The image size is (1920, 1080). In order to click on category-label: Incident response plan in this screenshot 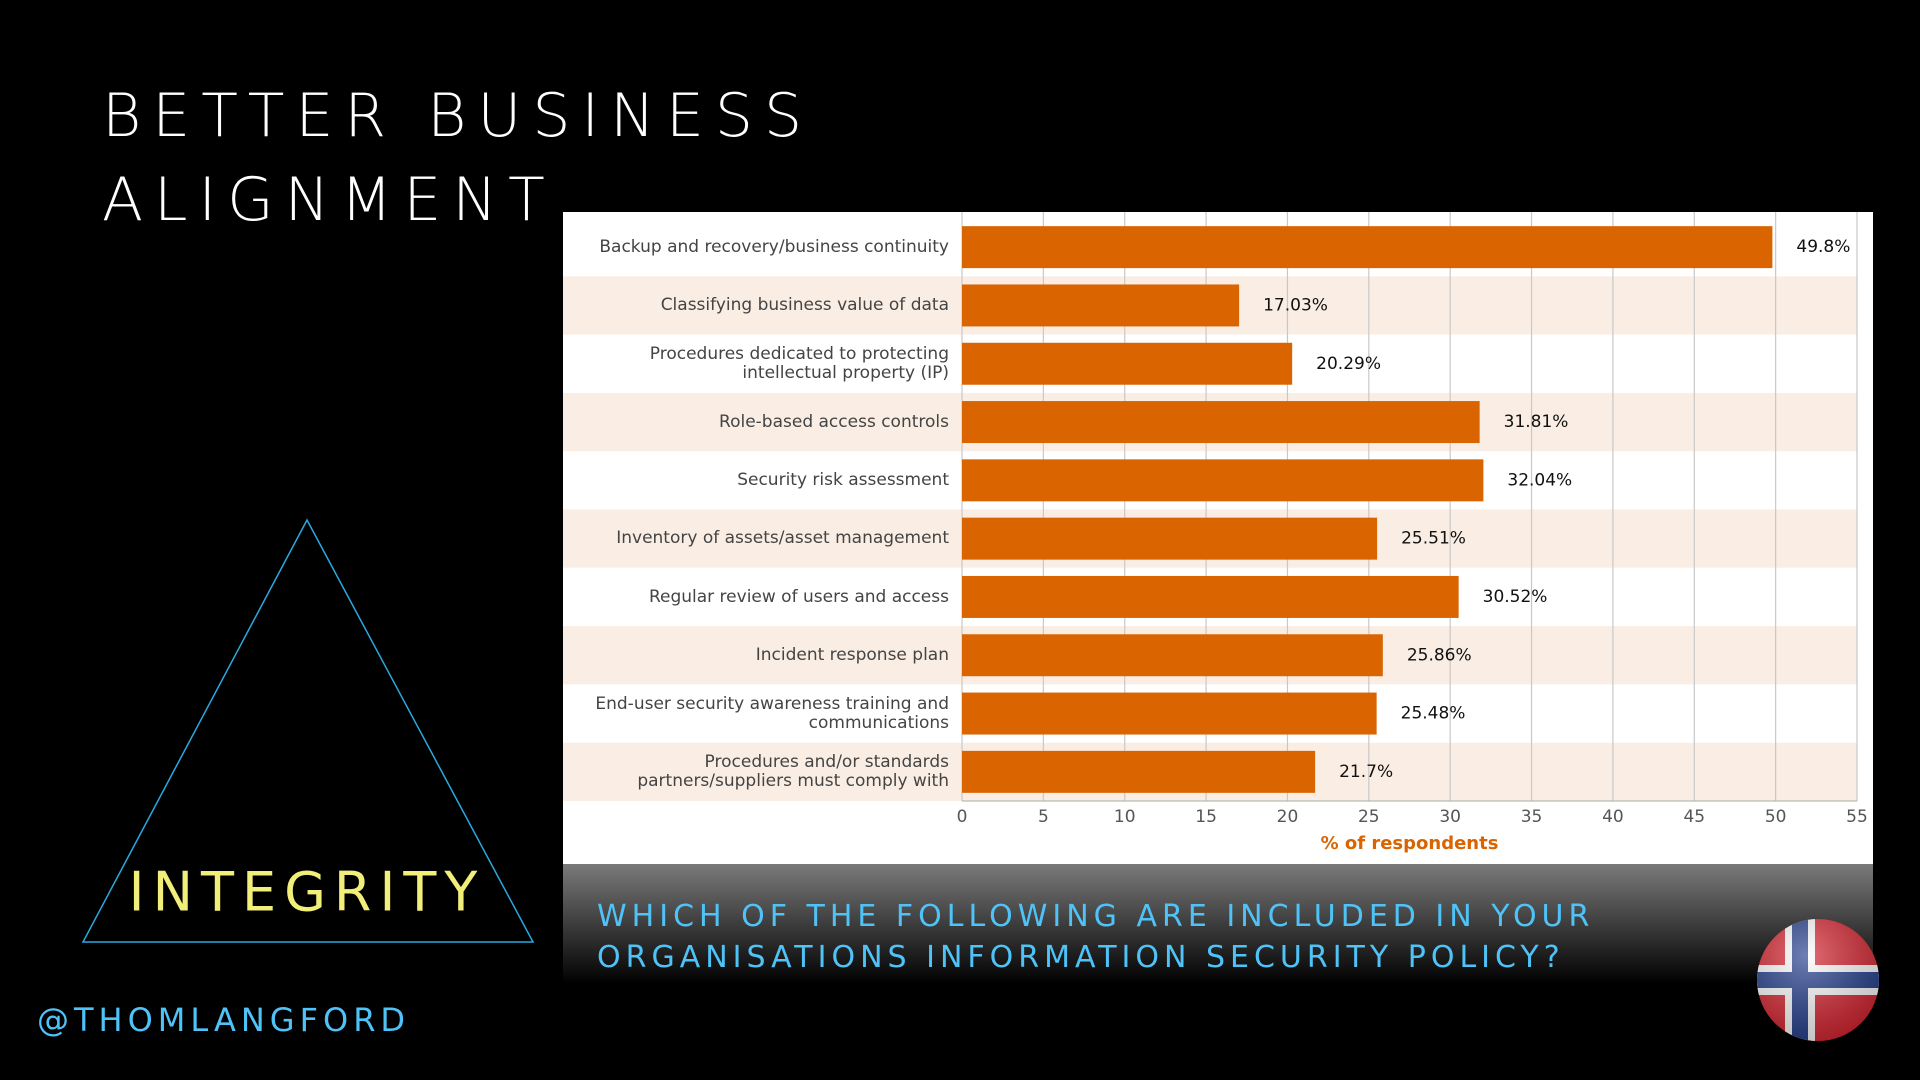, I will do `click(852, 654)`.